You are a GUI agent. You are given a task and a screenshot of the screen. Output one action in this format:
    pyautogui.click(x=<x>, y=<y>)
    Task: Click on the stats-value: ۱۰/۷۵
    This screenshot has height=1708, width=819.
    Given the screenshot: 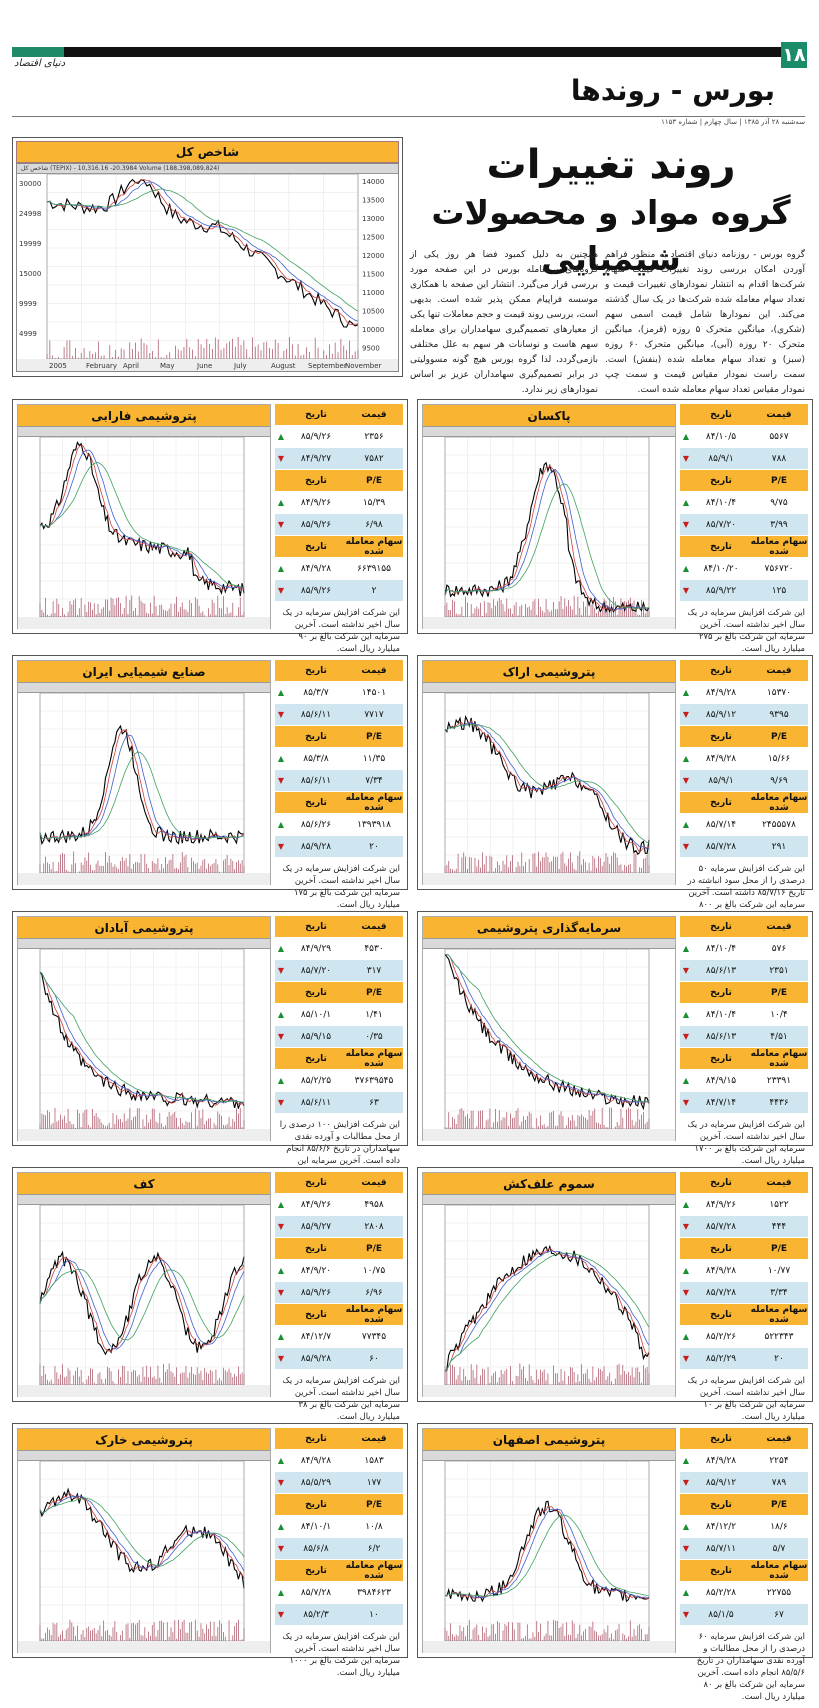 What is the action you would take?
    pyautogui.click(x=374, y=1270)
    